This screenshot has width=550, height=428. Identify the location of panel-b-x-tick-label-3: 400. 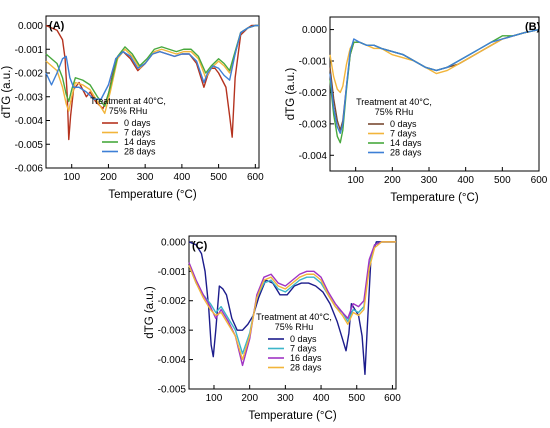
(465, 180).